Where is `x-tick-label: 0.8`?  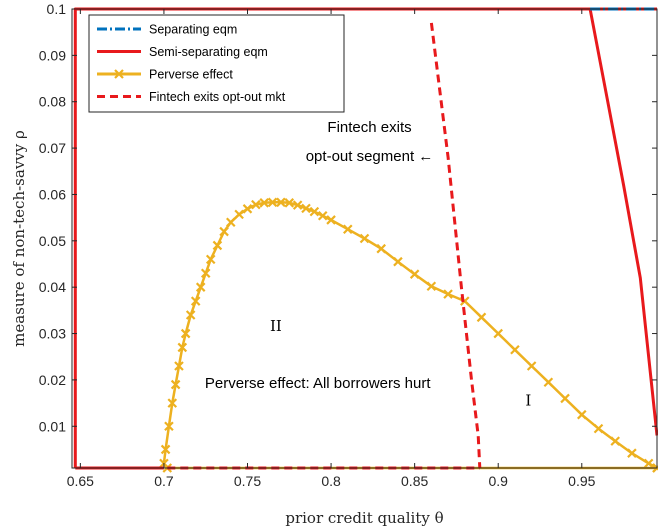 x-tick-label: 0.8 is located at coordinates (331, 481).